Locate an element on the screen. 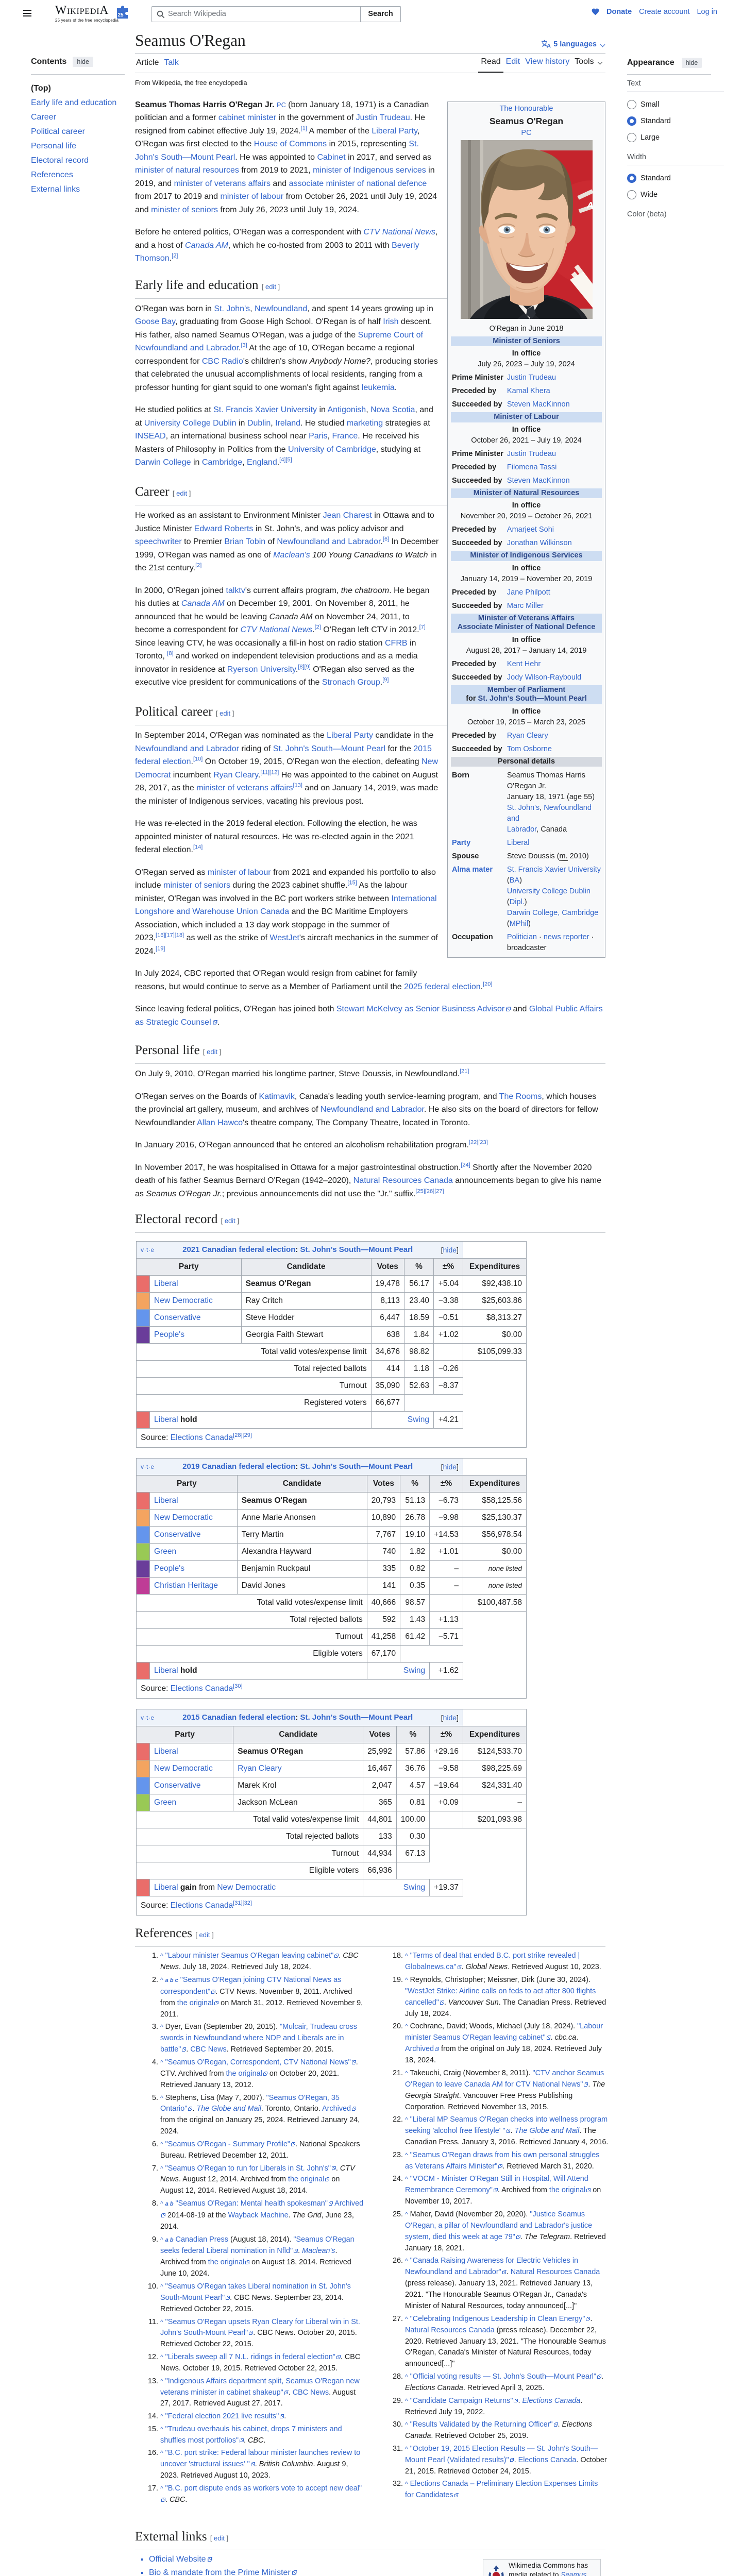 The width and height of the screenshot is (742, 2576). svg-text: A is located at coordinates (549, 45).